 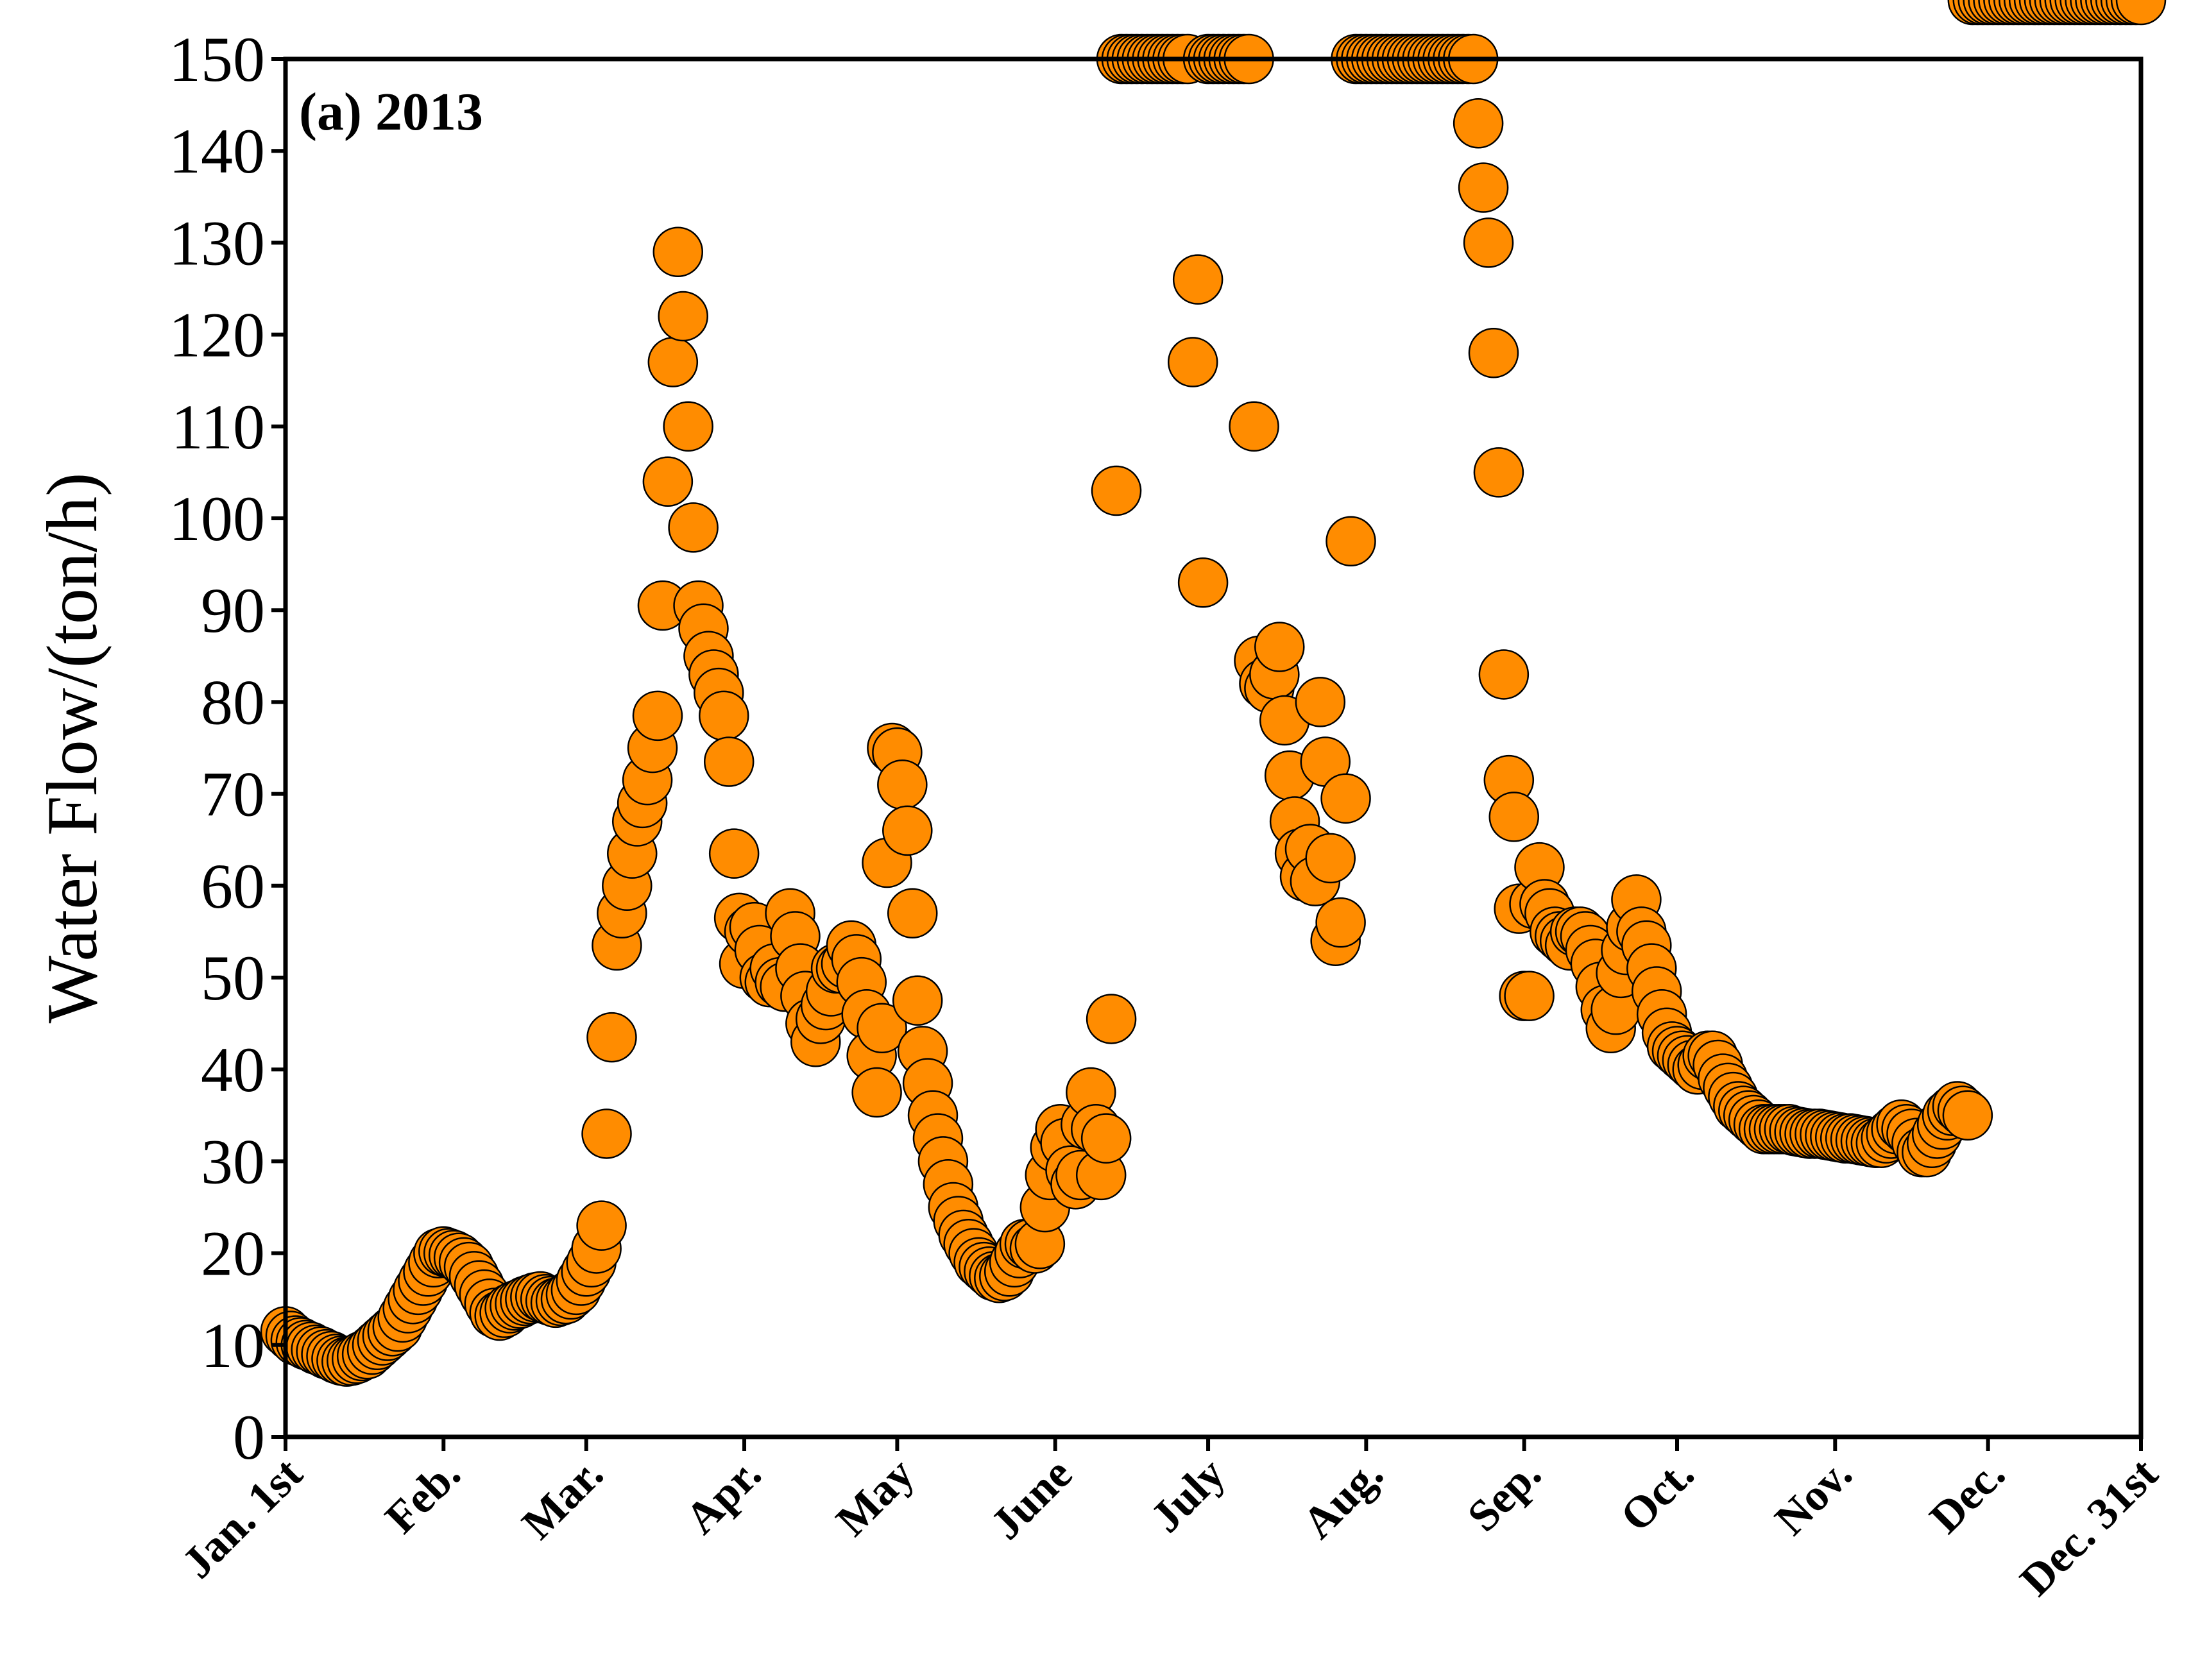 What do you see at coordinates (72, 749) in the screenshot?
I see `y-axis-label: Water Flow/(ton/h)` at bounding box center [72, 749].